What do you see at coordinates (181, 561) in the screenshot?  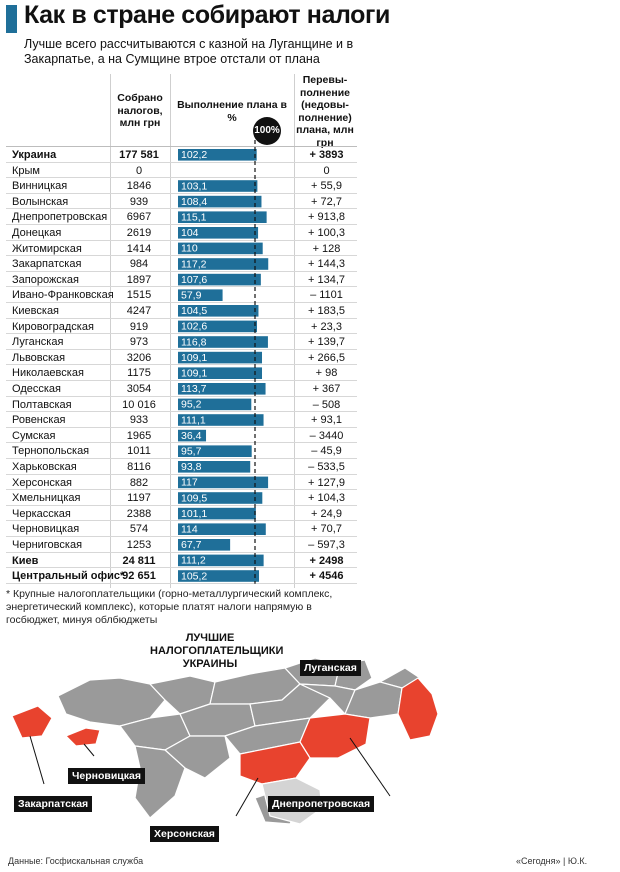 I see `table-row: Киев 24 811 + 2498` at bounding box center [181, 561].